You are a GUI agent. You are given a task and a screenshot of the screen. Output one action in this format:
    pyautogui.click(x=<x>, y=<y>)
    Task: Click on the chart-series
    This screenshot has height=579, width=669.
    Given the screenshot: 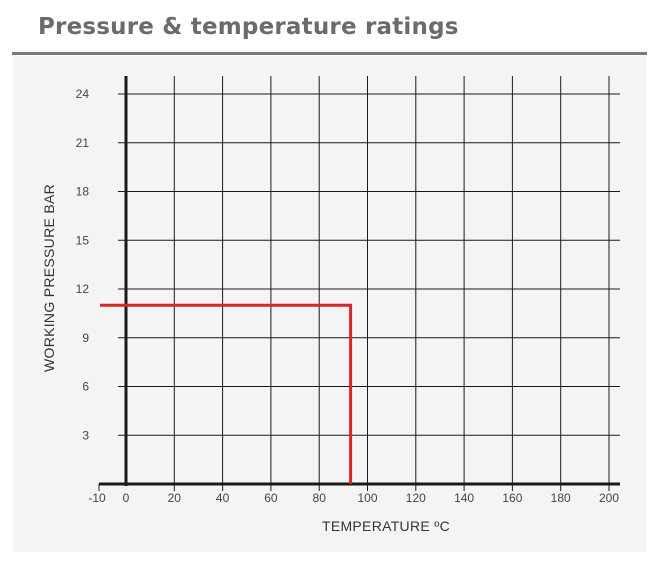 What is the action you would take?
    pyautogui.click(x=226, y=393)
    